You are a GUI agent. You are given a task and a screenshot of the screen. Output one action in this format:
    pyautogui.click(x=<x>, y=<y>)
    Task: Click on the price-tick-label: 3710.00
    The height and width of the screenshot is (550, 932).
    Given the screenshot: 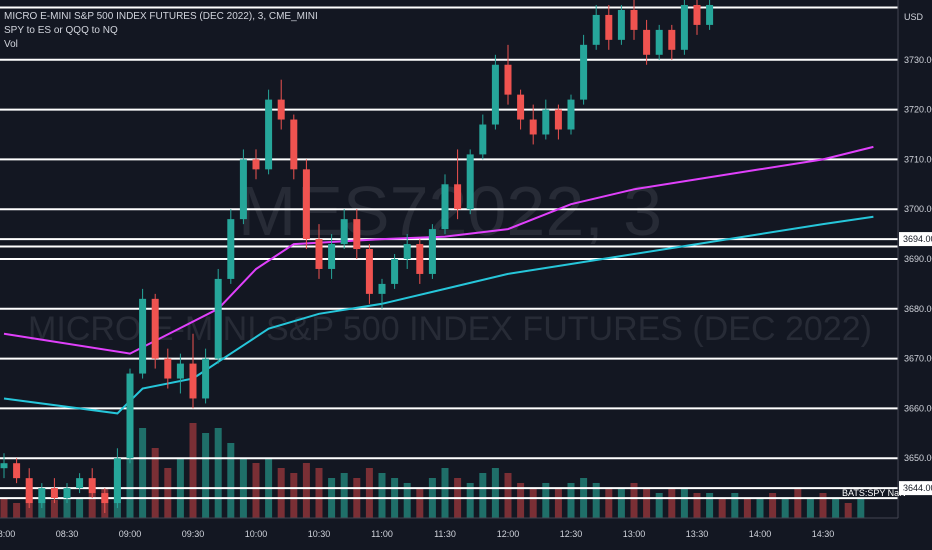 What is the action you would take?
    pyautogui.click(x=918, y=159)
    